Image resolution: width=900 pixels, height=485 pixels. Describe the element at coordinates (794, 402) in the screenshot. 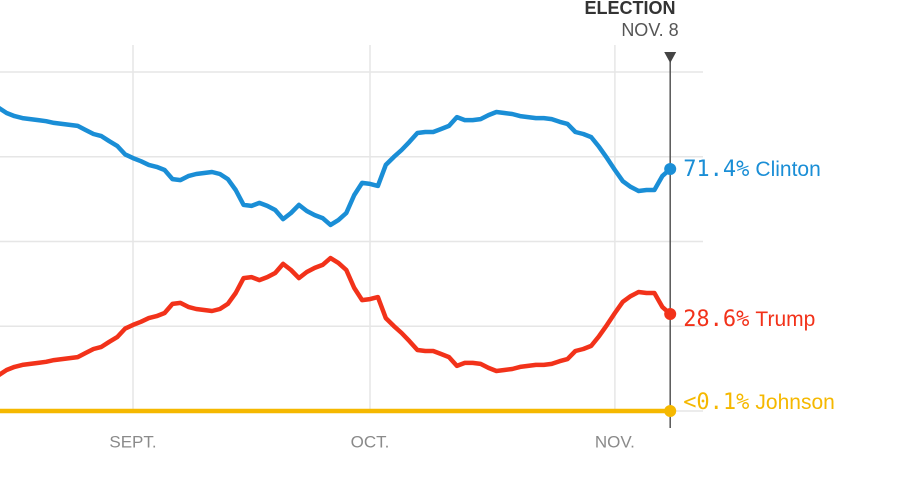

I see `legend-name: Johnson` at that location.